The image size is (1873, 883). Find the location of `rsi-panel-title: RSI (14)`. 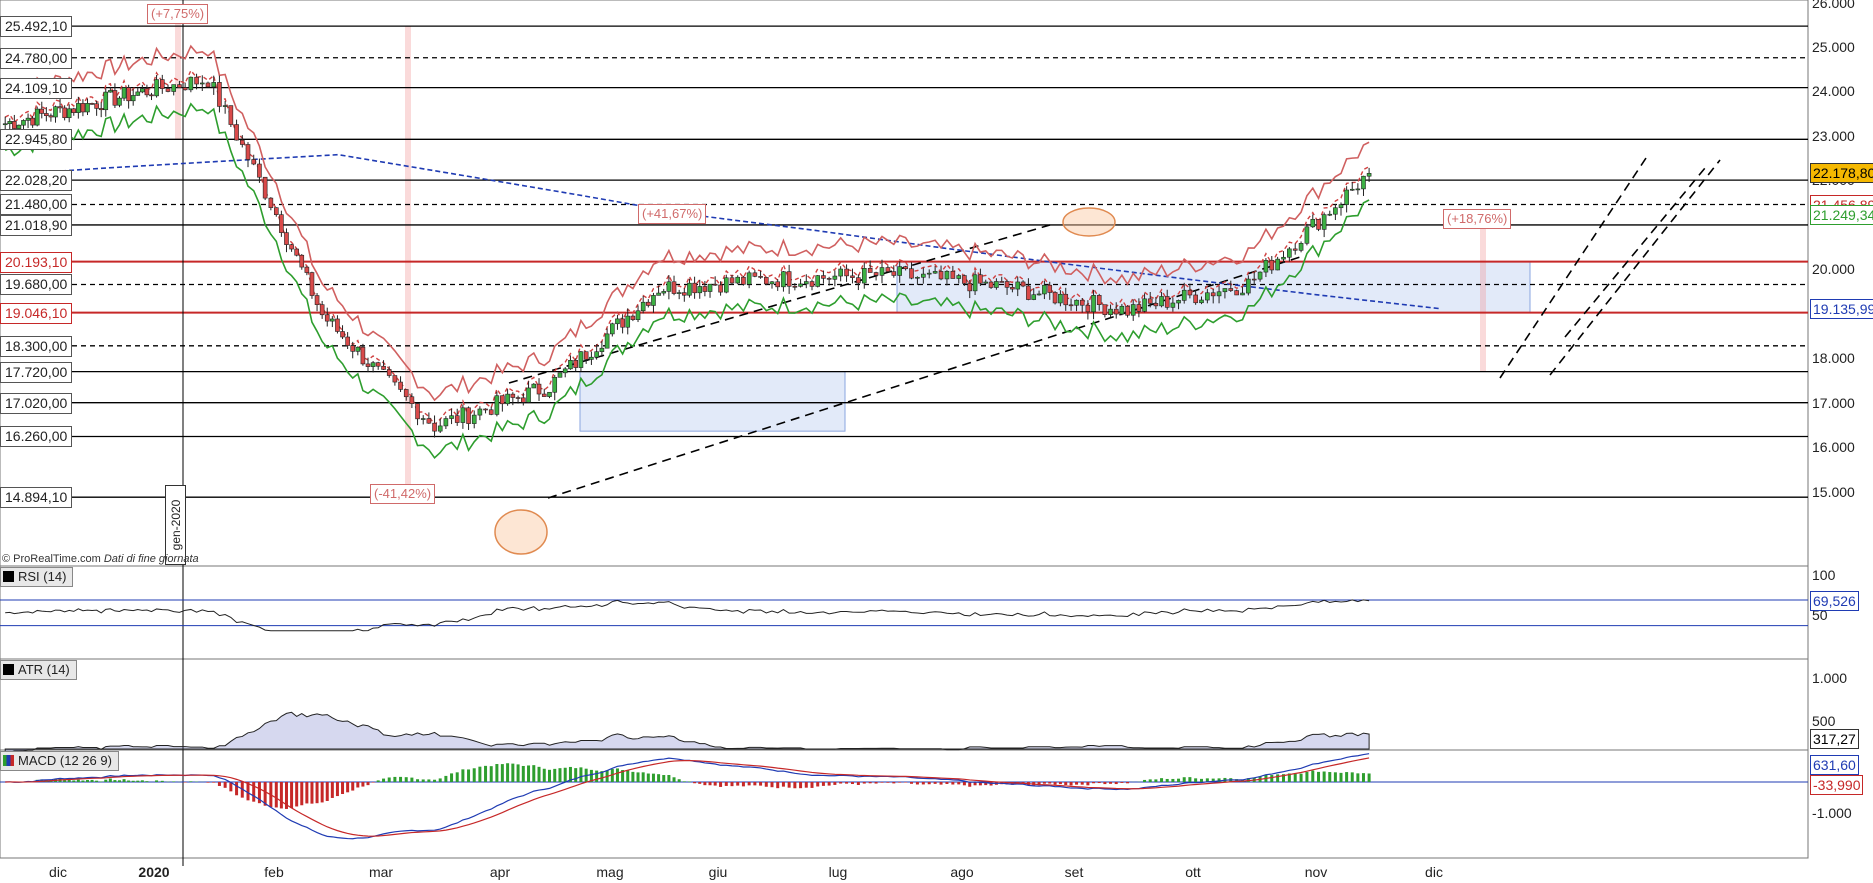

rsi-panel-title: RSI (14) is located at coordinates (37, 577).